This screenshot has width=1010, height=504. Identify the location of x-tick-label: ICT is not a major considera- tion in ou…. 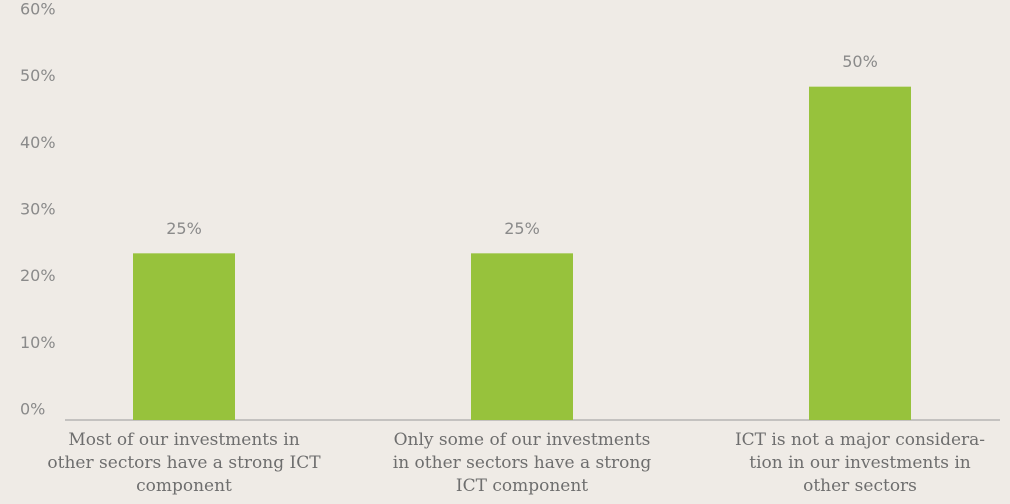
(860, 463).